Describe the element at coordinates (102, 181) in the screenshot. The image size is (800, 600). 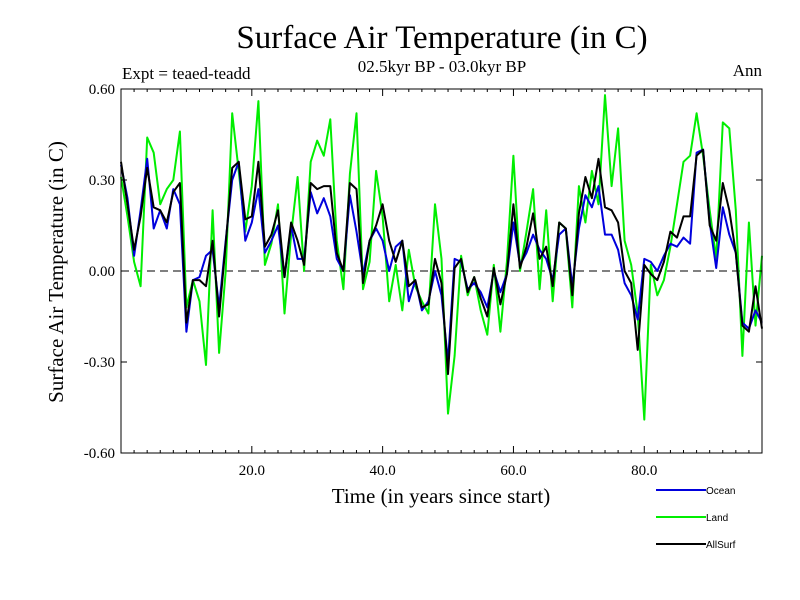
I see `y-tick-label: 0.30` at that location.